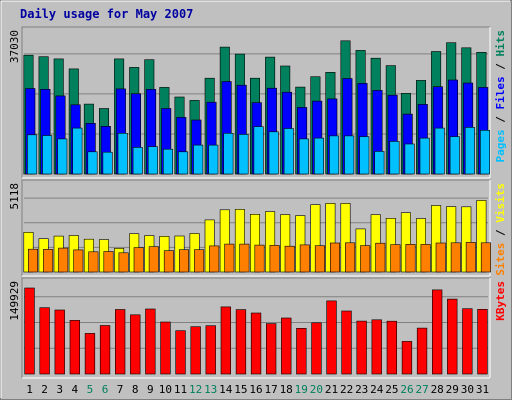 This screenshot has width=512, height=400. What do you see at coordinates (316, 389) in the screenshot?
I see `day-label-20: 20` at bounding box center [316, 389].